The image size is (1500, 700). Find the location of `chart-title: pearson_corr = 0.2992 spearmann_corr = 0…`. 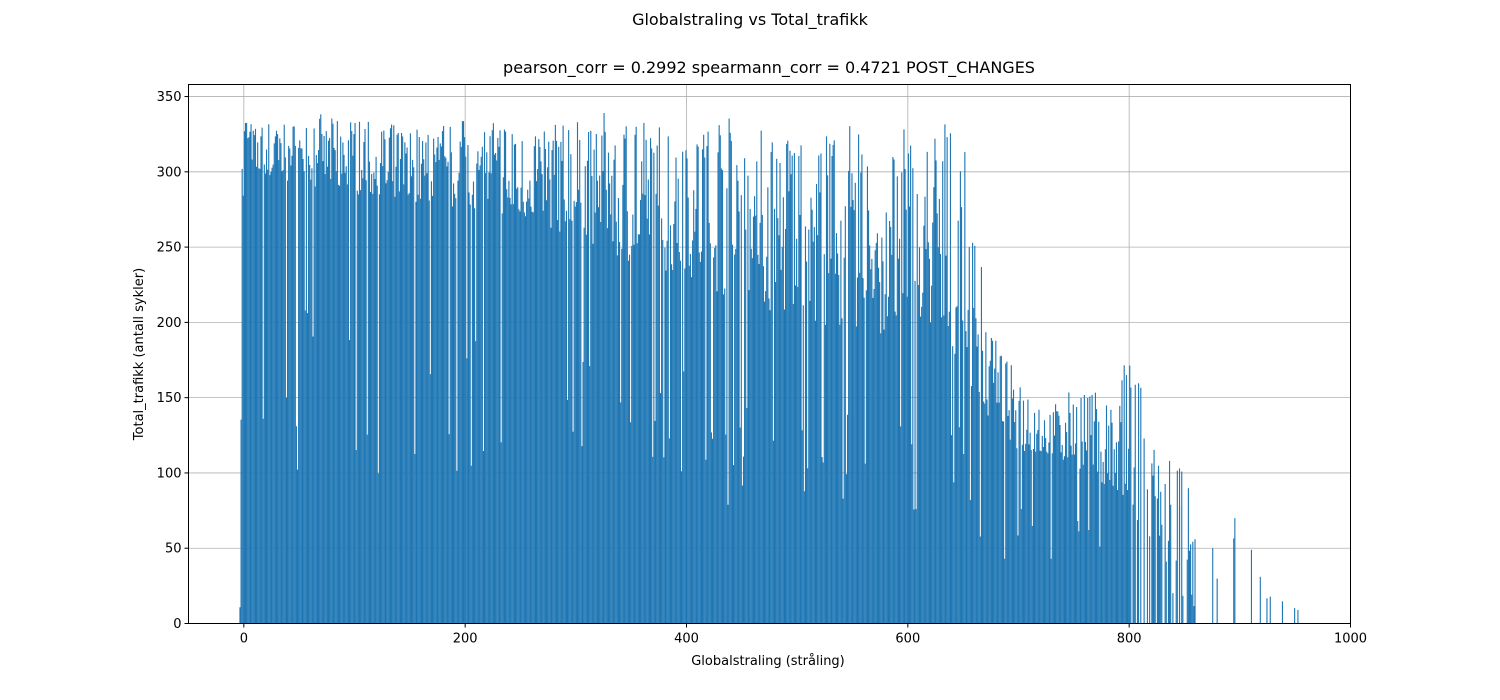

chart-title: pearson_corr = 0.2992 spearmann_corr = 0… is located at coordinates (769, 67).